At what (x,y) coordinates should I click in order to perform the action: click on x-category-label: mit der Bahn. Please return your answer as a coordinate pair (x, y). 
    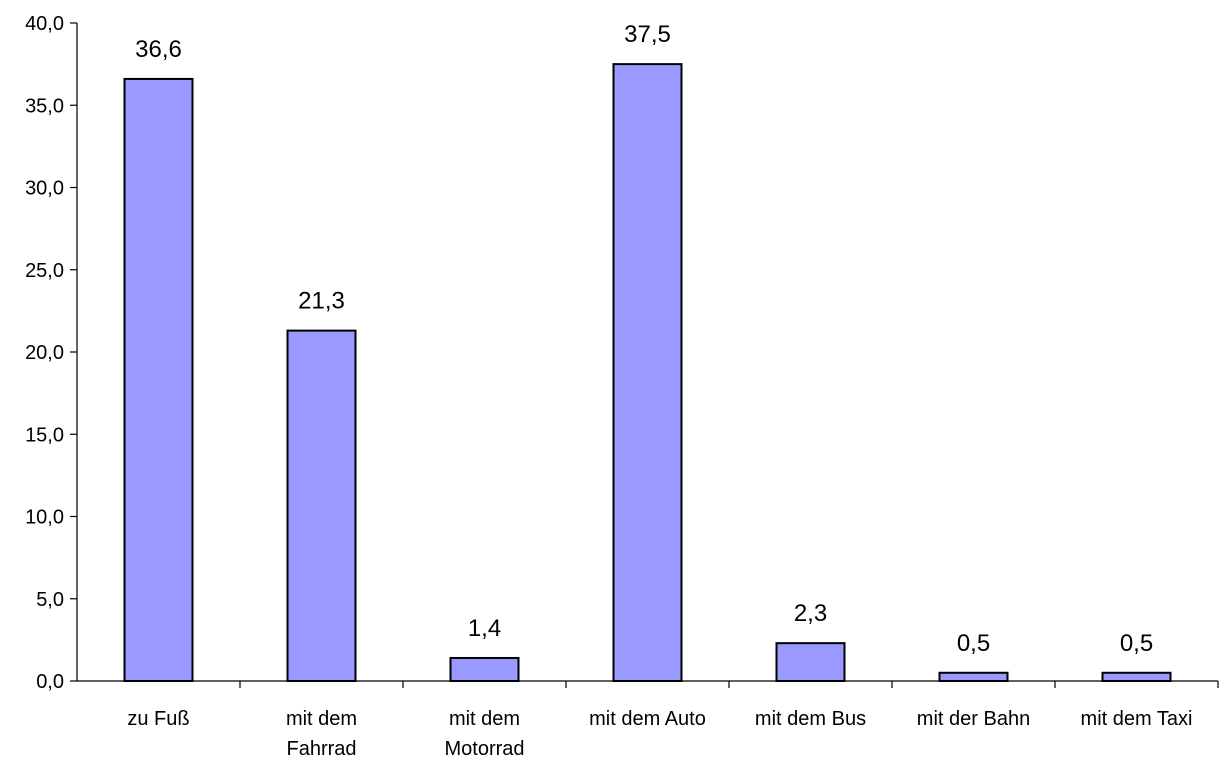
    Looking at the image, I should click on (973, 719).